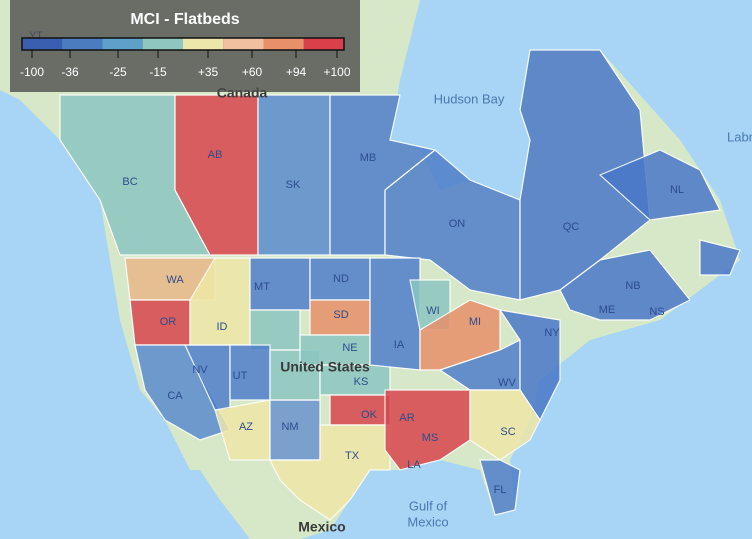 The image size is (752, 539). Describe the element at coordinates (352, 456) in the screenshot. I see `region-label: TX` at that location.